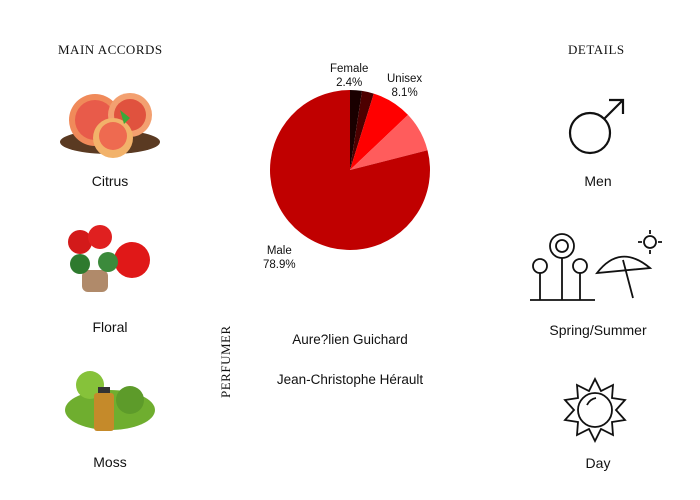  Describe the element at coordinates (596, 265) in the screenshot. I see `flowers-umbrella-sun-icon` at that location.